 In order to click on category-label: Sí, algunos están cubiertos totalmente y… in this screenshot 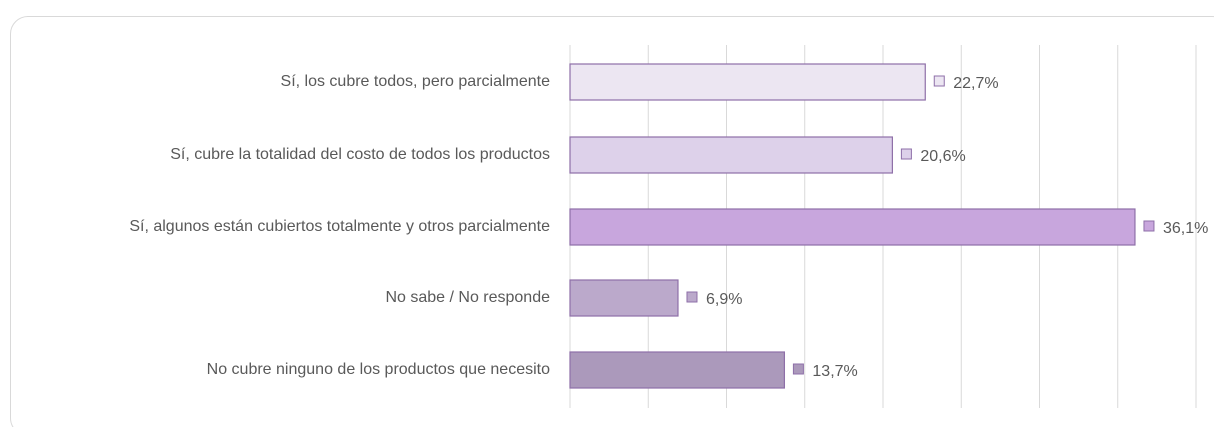, I will do `click(339, 226)`.